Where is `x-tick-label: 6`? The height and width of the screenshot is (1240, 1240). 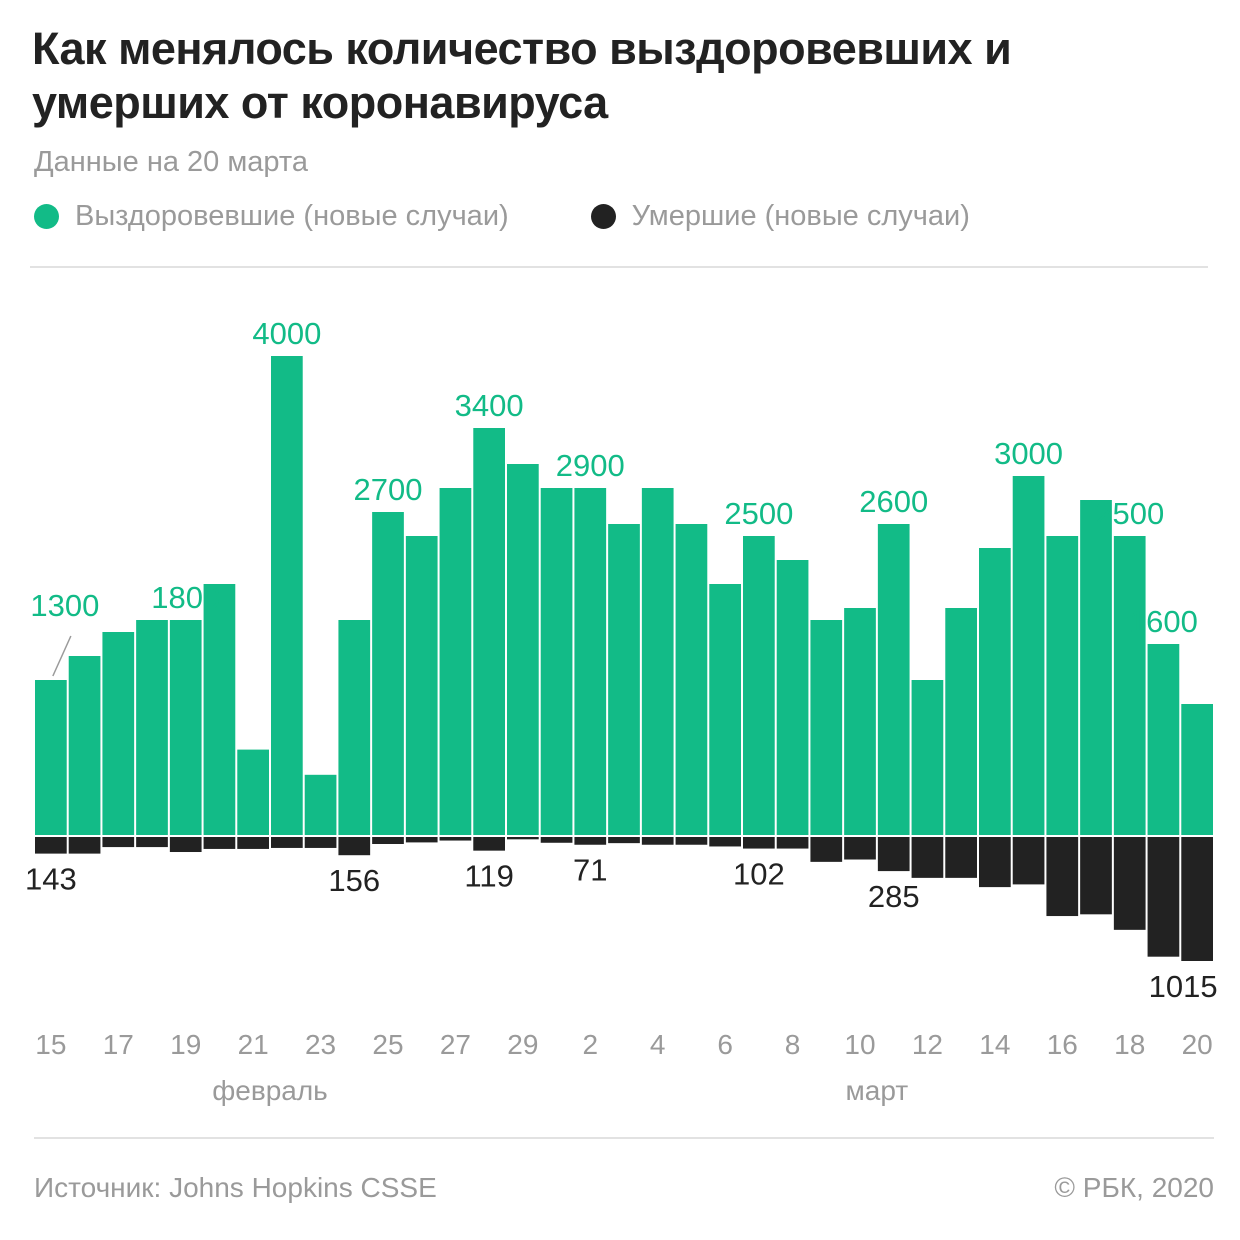 x-tick-label: 6 is located at coordinates (725, 1044).